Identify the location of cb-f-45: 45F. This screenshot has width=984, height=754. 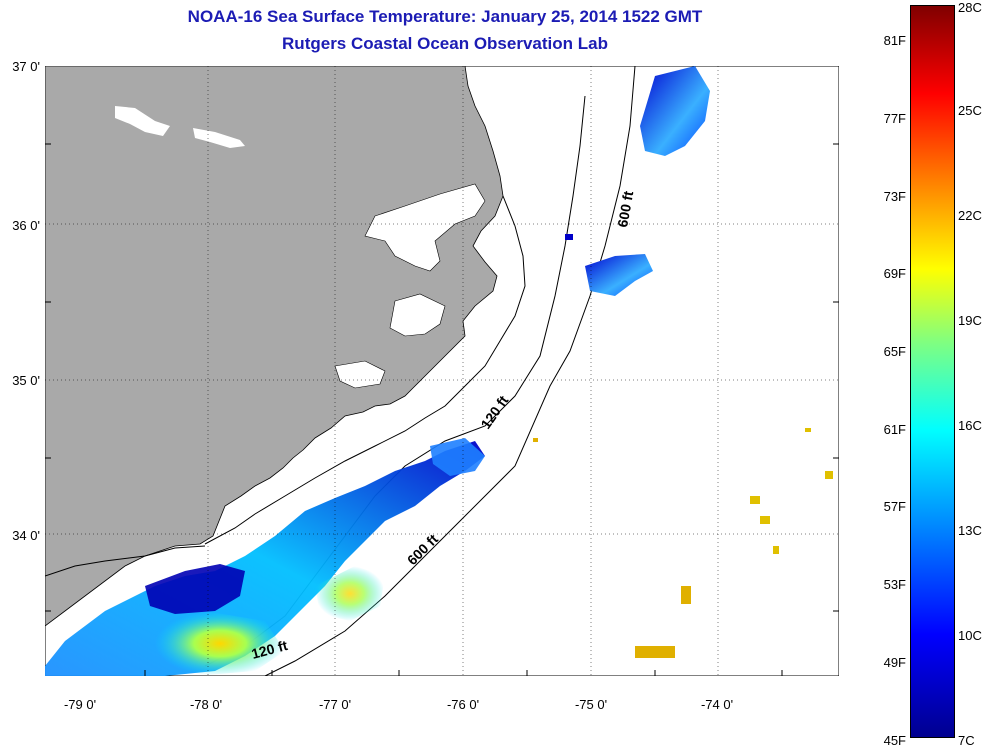
(894, 740).